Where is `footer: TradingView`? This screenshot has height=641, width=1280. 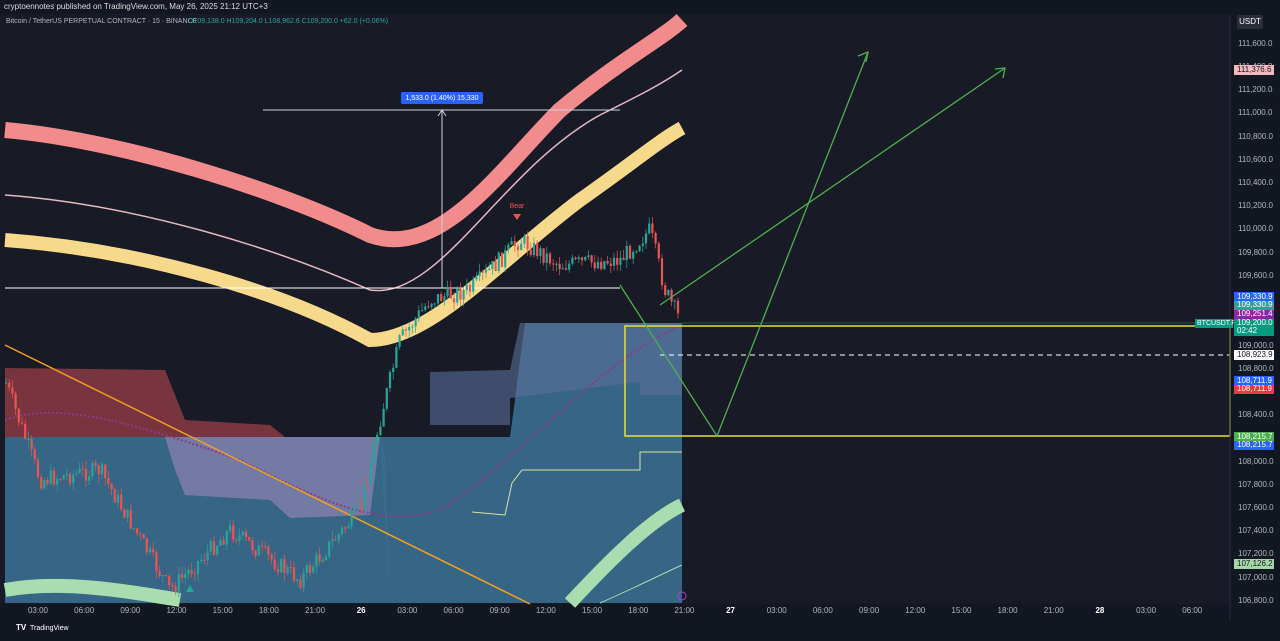
footer: TradingView is located at coordinates (49, 628).